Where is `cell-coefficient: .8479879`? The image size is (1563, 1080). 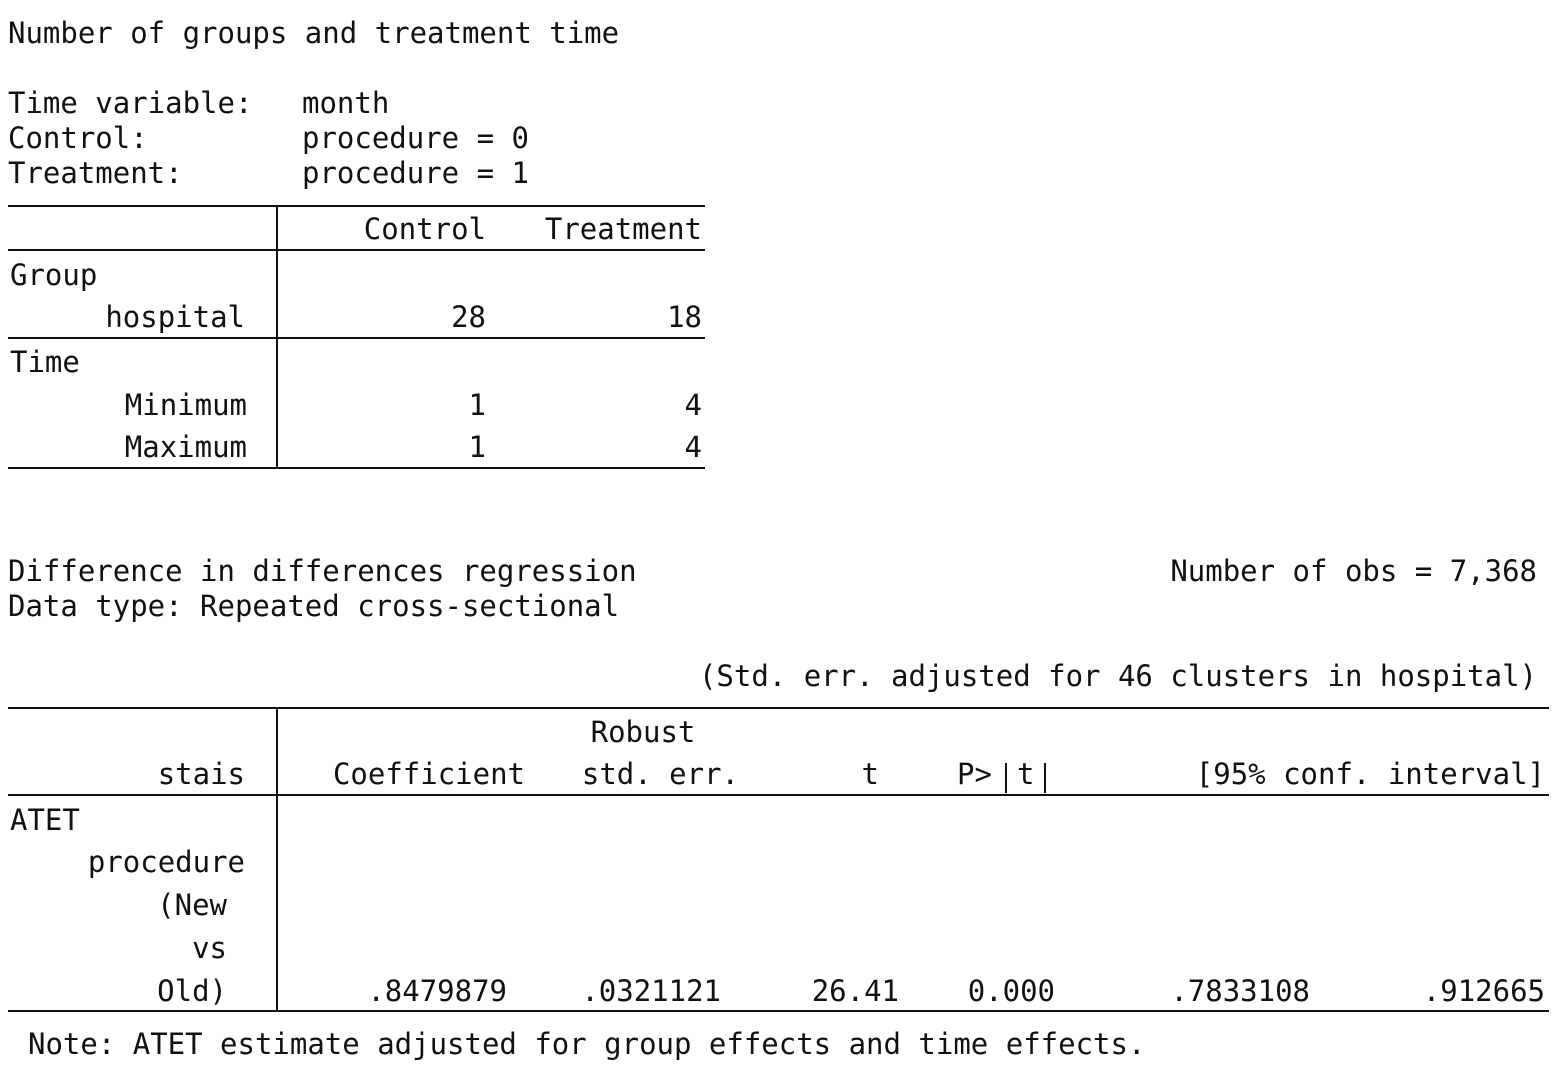 cell-coefficient: .8479879 is located at coordinates (437, 991).